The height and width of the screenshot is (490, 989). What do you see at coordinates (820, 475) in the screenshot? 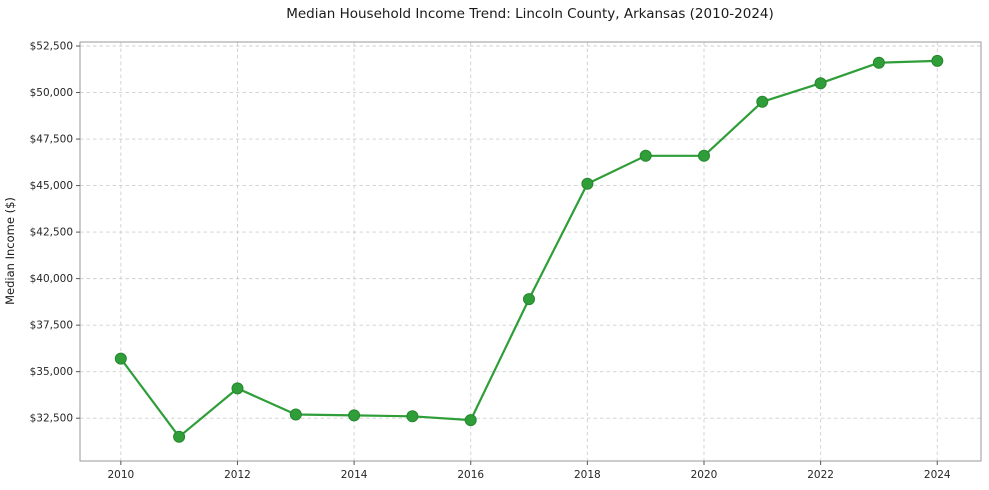
I see `x-tick-label: 2022` at bounding box center [820, 475].